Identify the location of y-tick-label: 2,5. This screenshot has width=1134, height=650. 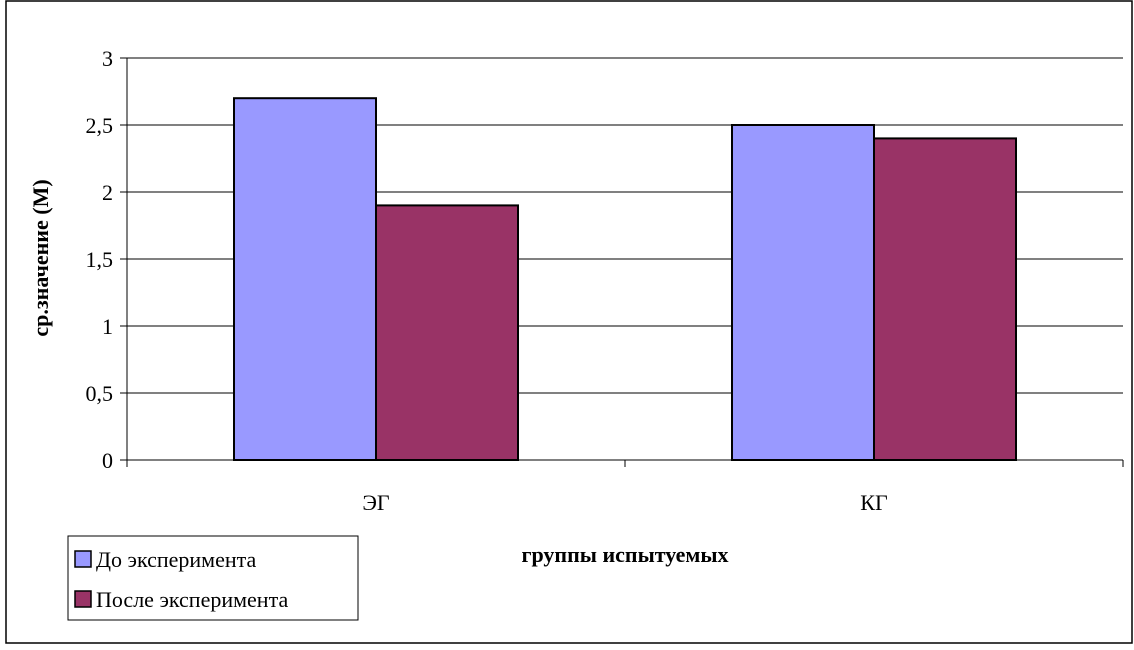
(100, 125).